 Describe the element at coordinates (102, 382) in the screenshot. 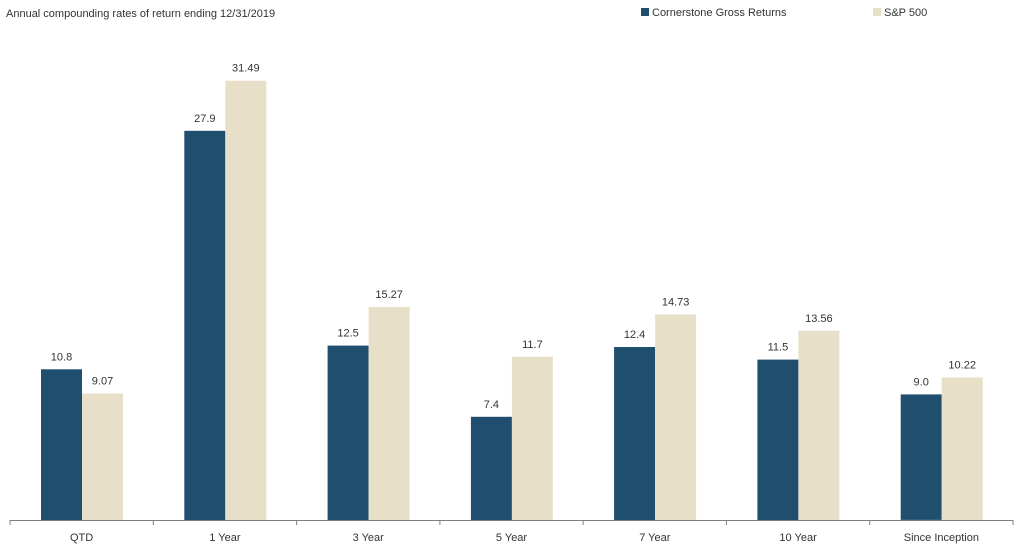

I see `data-label-sp500-0: 9.07` at that location.